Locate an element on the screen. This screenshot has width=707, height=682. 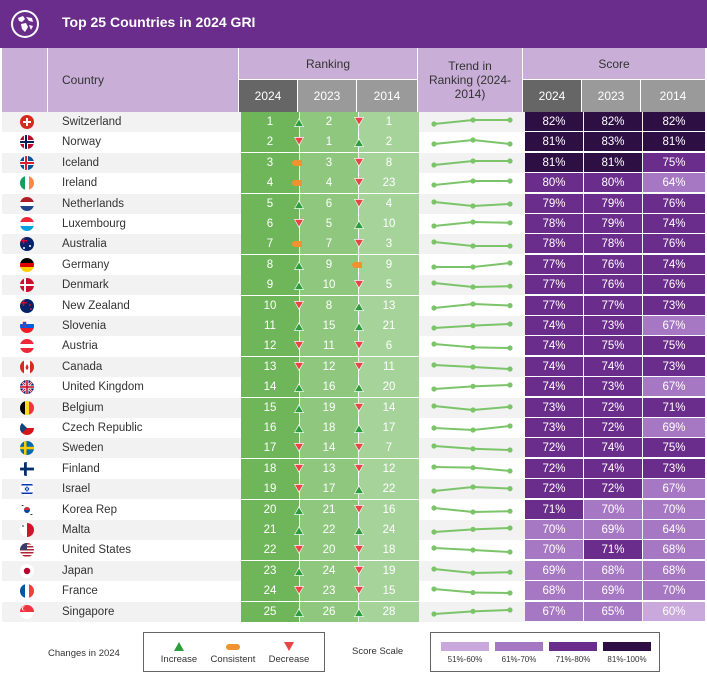
country-name: Denmark is located at coordinates (85, 285).